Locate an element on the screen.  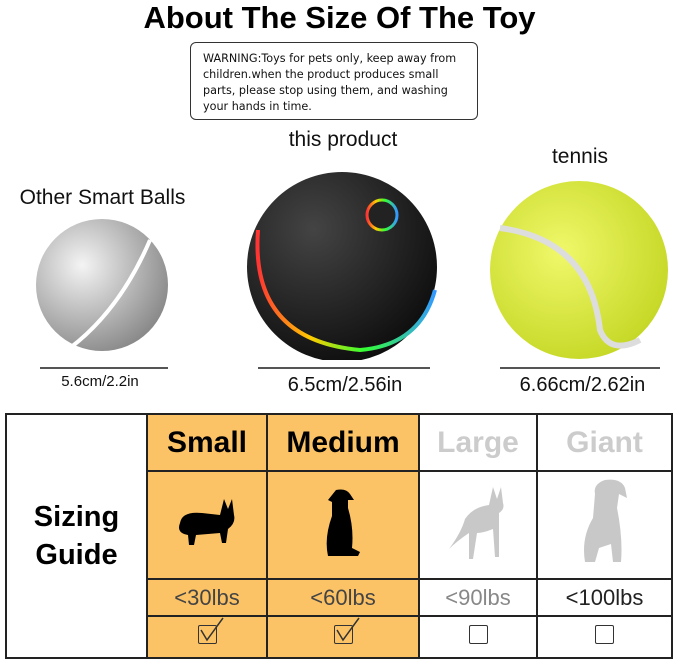
label-line1: Sizing is located at coordinates (76, 517).